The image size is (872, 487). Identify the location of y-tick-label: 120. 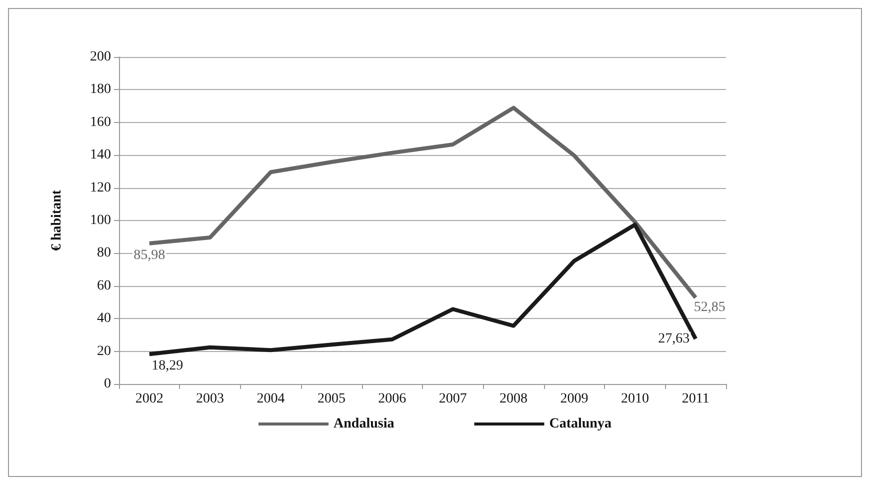
(100, 188).